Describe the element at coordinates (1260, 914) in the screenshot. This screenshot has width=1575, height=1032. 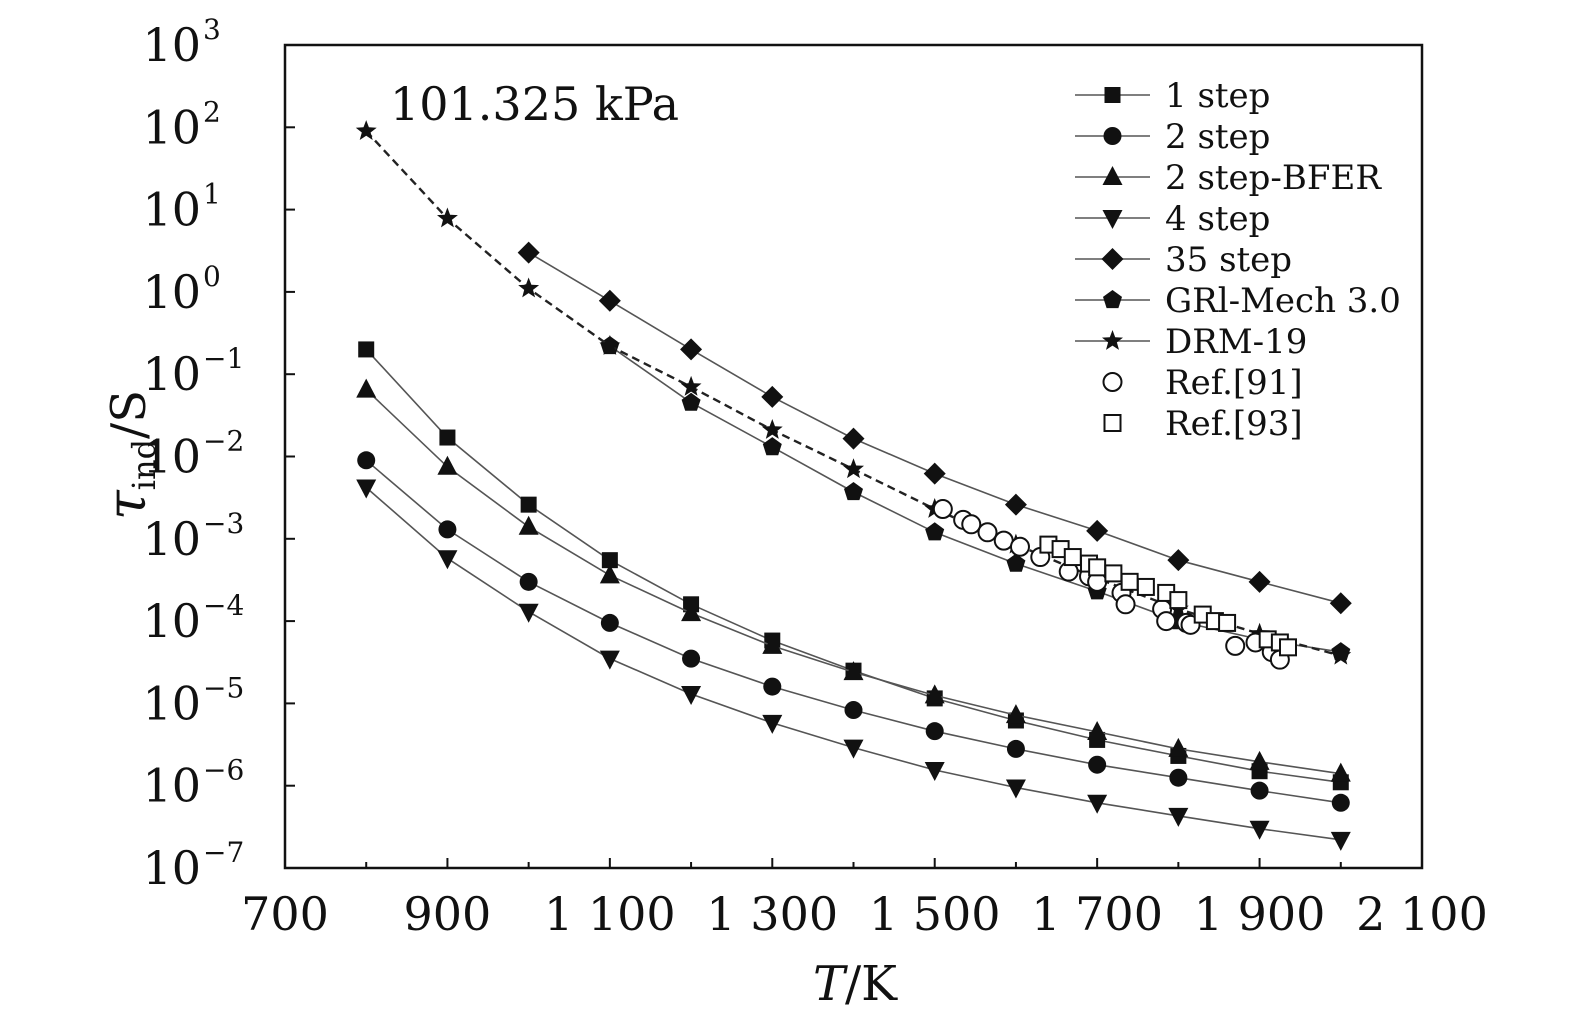
I see `x-tick-label: 1 900` at that location.